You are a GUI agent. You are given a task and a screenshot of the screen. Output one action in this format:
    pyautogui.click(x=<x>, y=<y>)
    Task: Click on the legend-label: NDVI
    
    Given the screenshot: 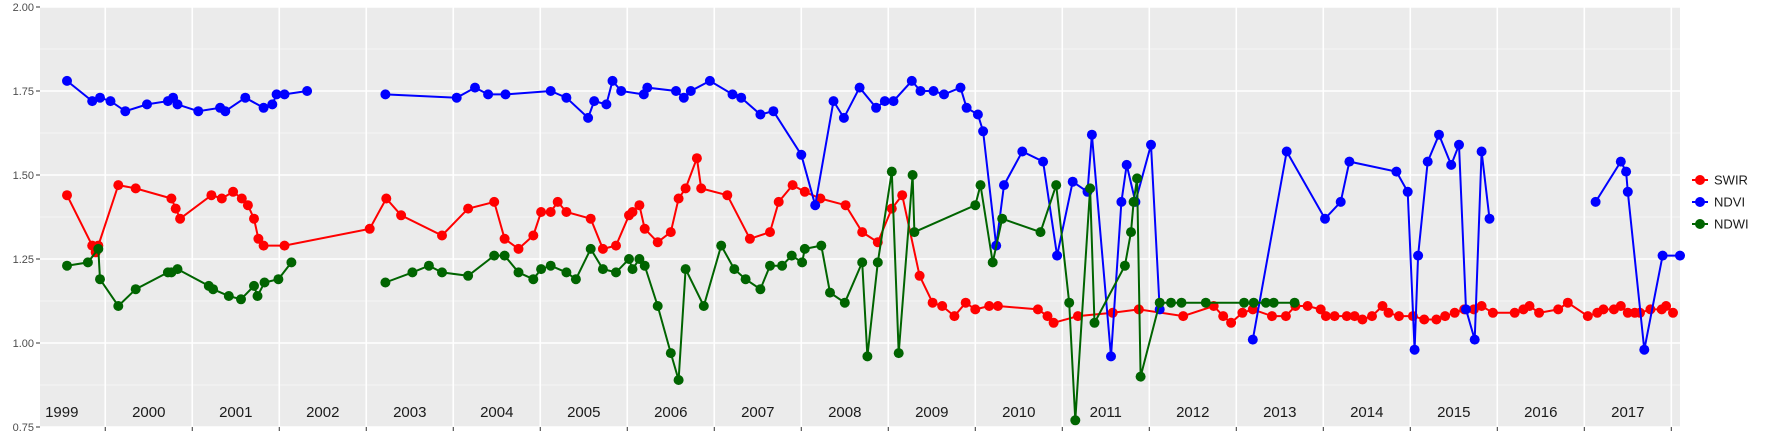 What is the action you would take?
    pyautogui.click(x=1729, y=202)
    